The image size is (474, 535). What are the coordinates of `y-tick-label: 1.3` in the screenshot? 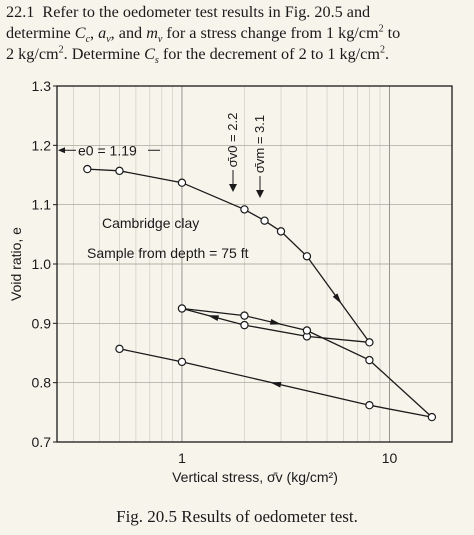 It's located at (42, 86).